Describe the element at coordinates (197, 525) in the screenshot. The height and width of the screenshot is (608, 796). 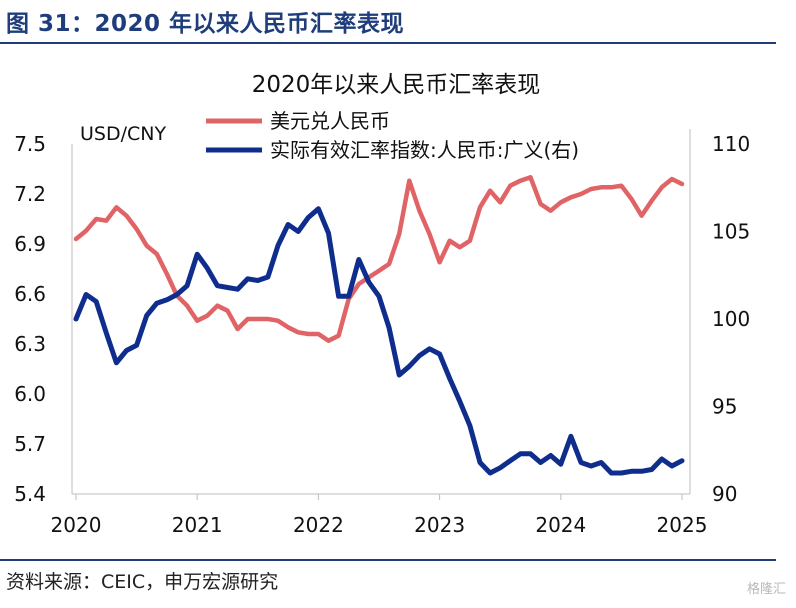
I see `x-tick-label: 2021` at that location.